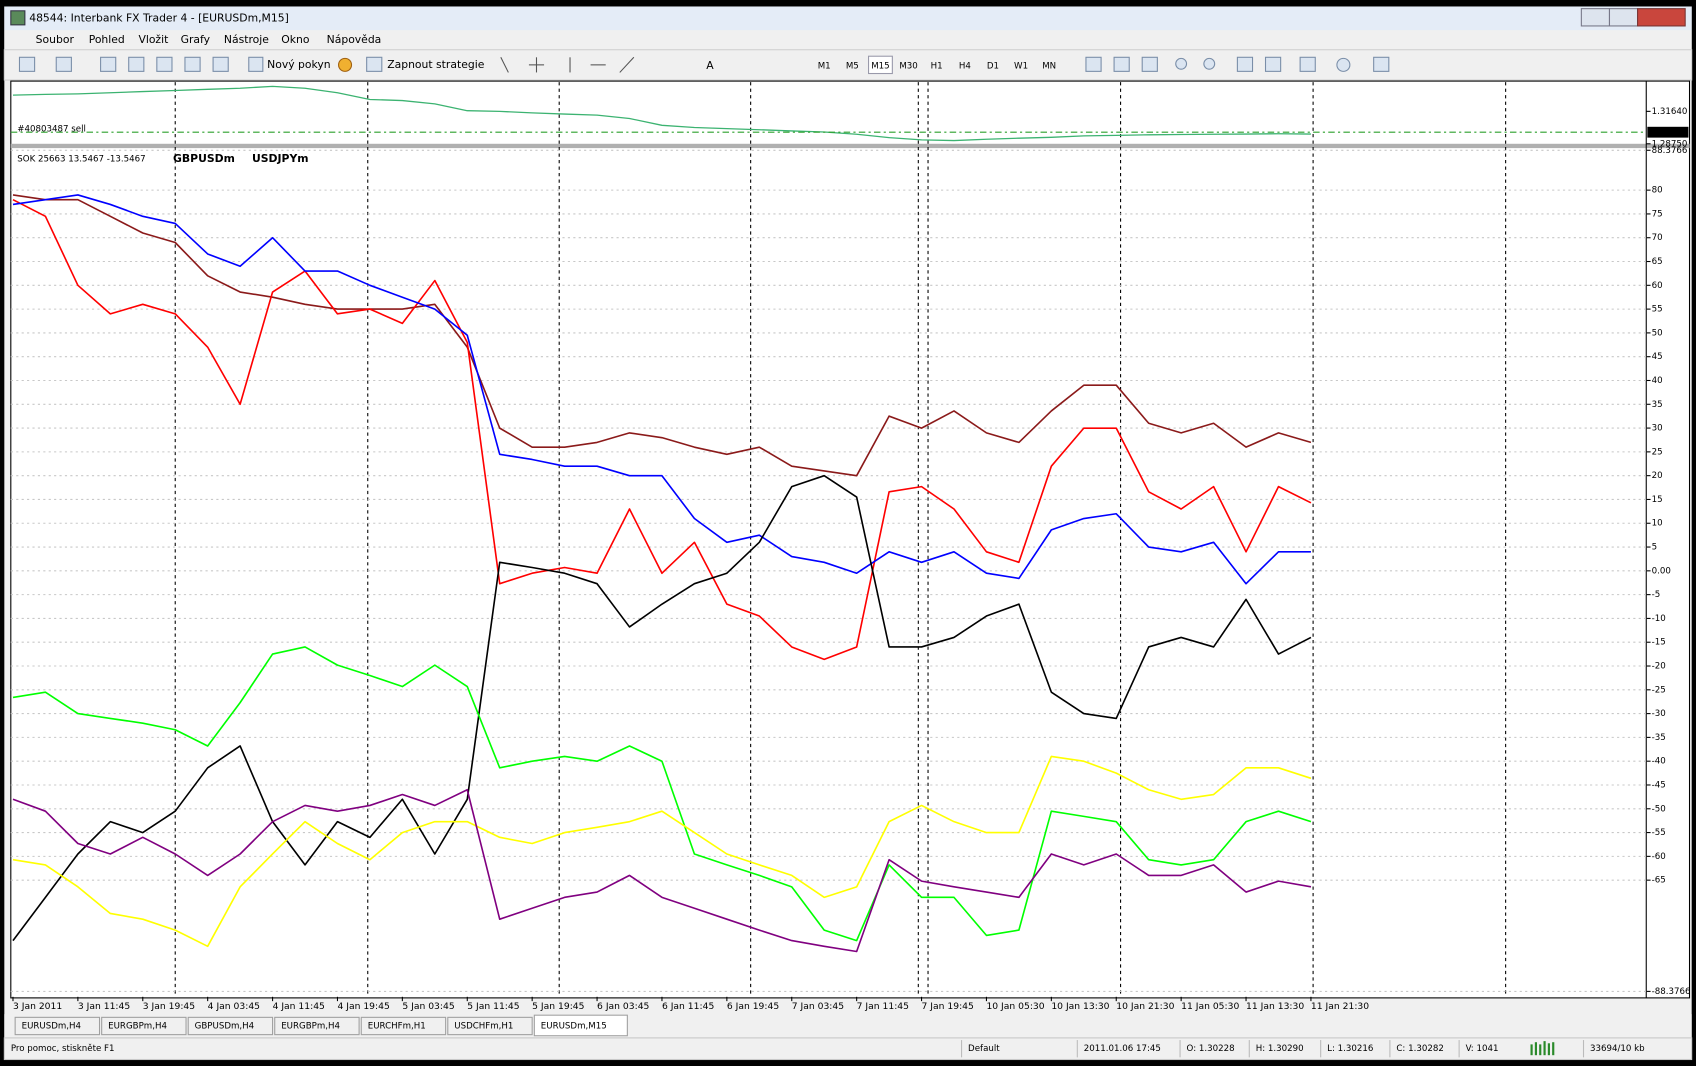 The width and height of the screenshot is (1696, 1066). Describe the element at coordinates (1657, 214) in the screenshot. I see `y-tick-label: 75` at that location.